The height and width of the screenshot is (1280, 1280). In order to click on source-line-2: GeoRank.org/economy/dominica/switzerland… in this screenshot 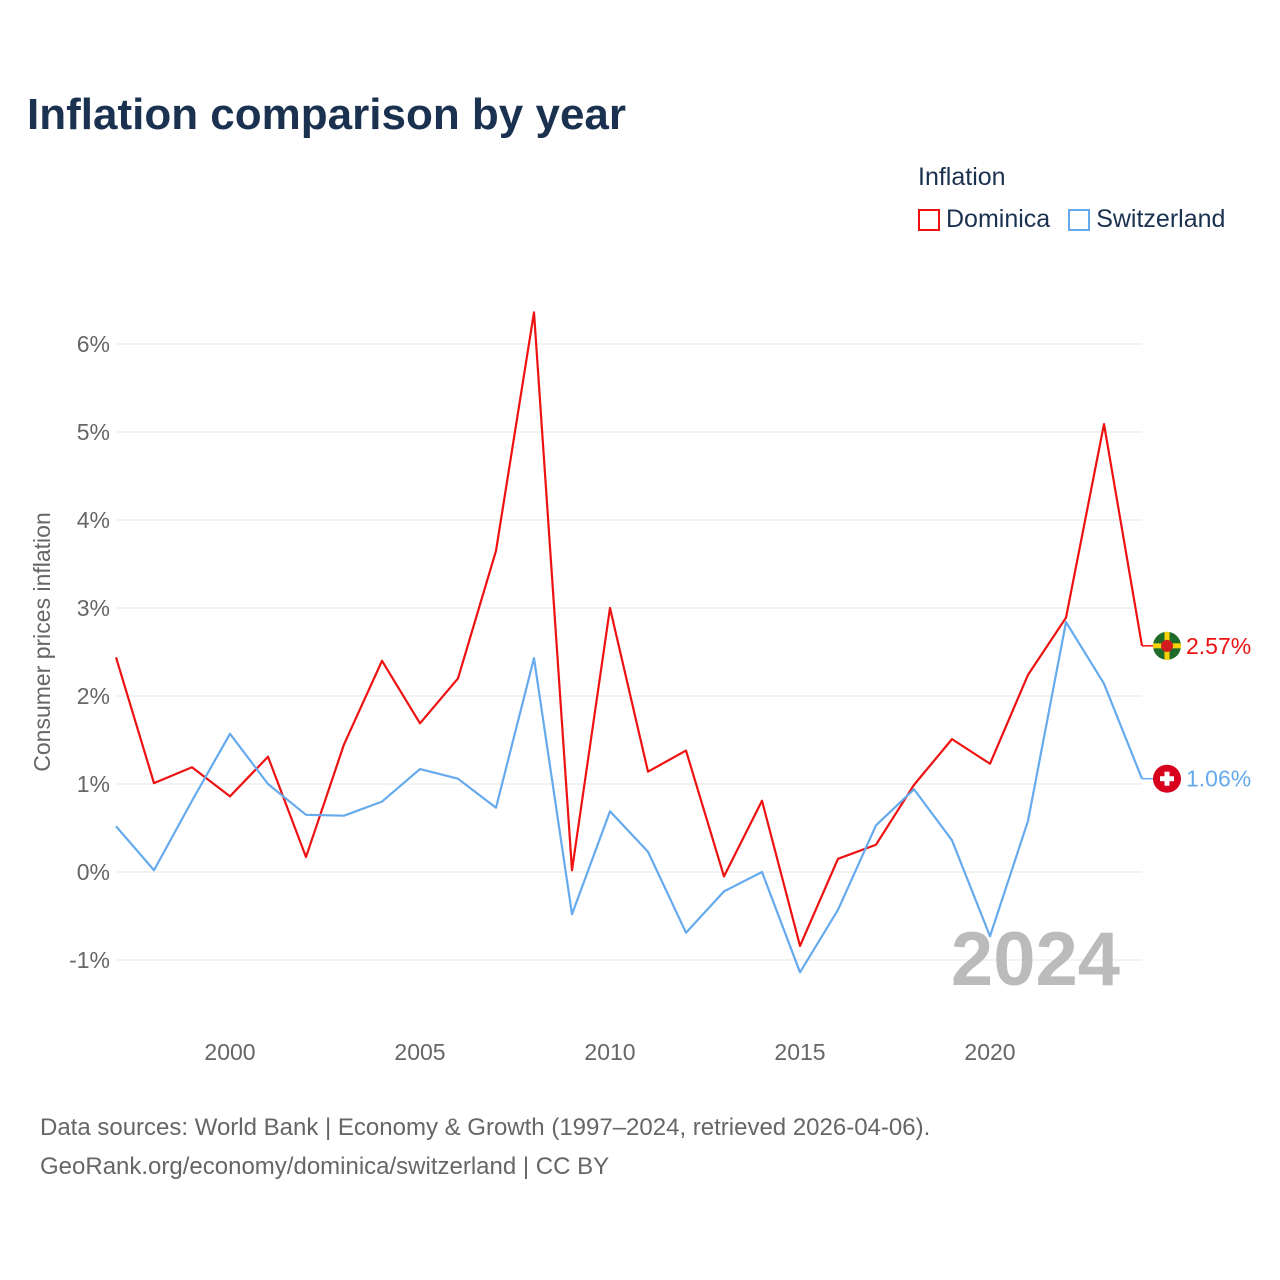, I will do `click(325, 1166)`.